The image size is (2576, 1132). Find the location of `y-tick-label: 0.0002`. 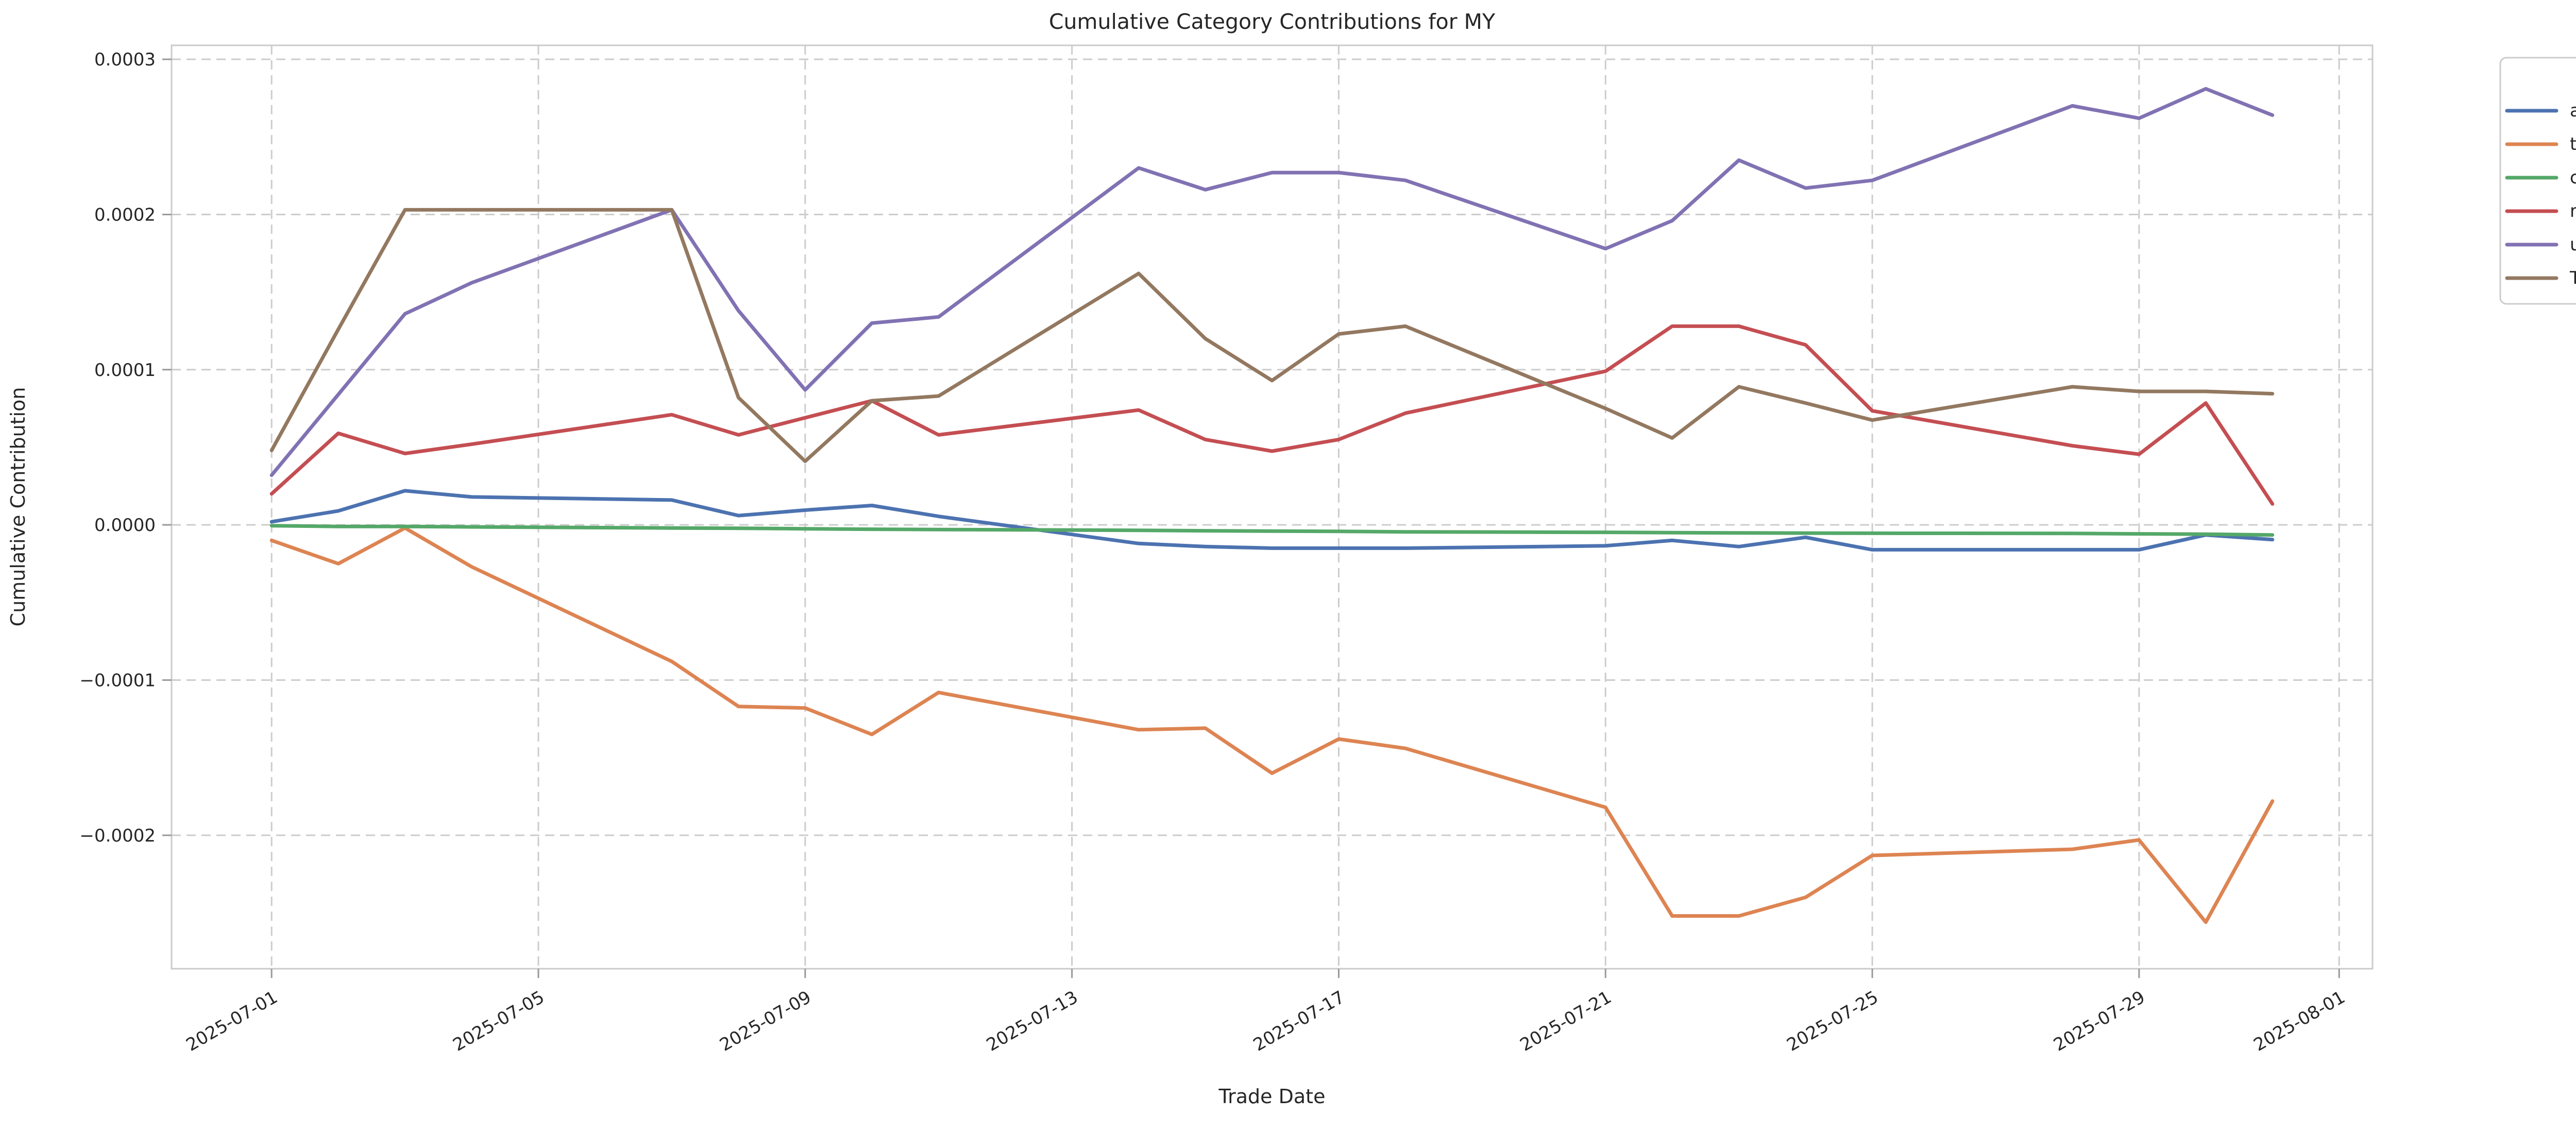

y-tick-label: 0.0002 is located at coordinates (125, 215).